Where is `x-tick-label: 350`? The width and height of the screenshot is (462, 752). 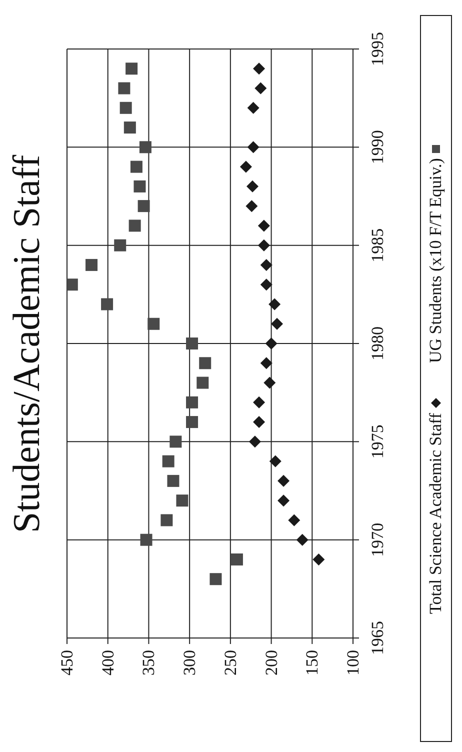 x-tick-label: 350 is located at coordinates (148, 663).